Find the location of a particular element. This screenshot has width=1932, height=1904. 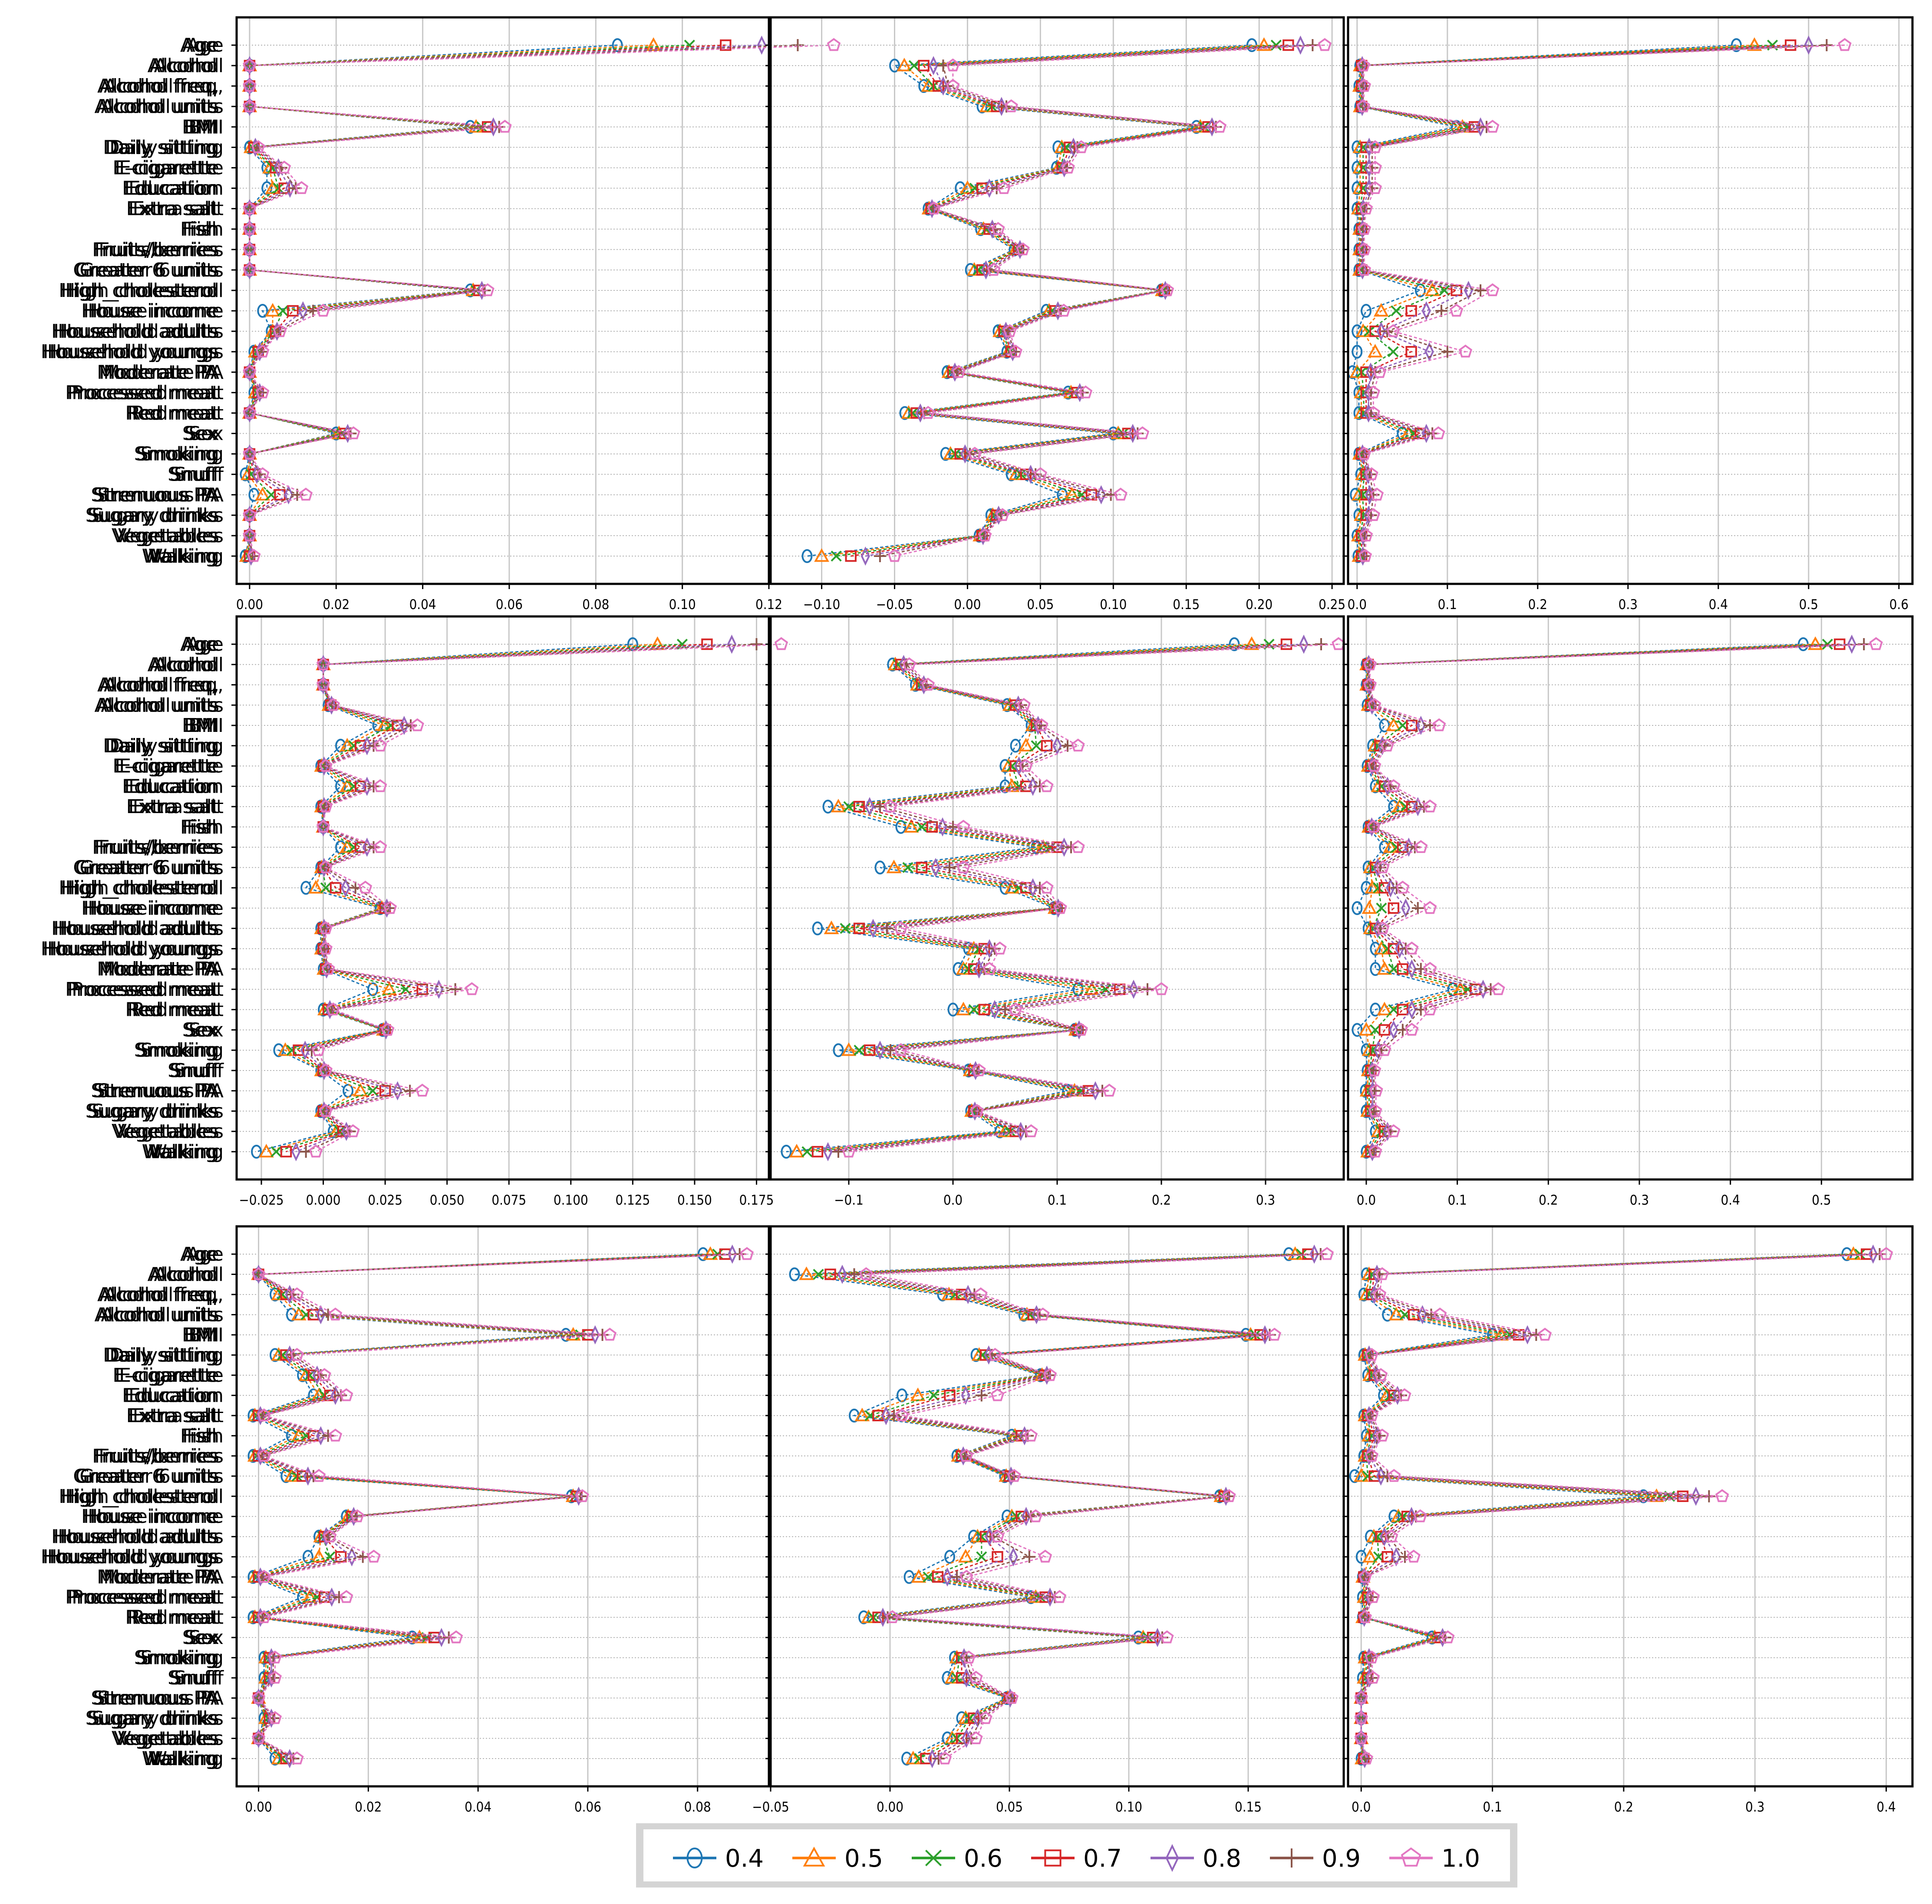

legend-item-0.6: 0.6 is located at coordinates (957, 1859).